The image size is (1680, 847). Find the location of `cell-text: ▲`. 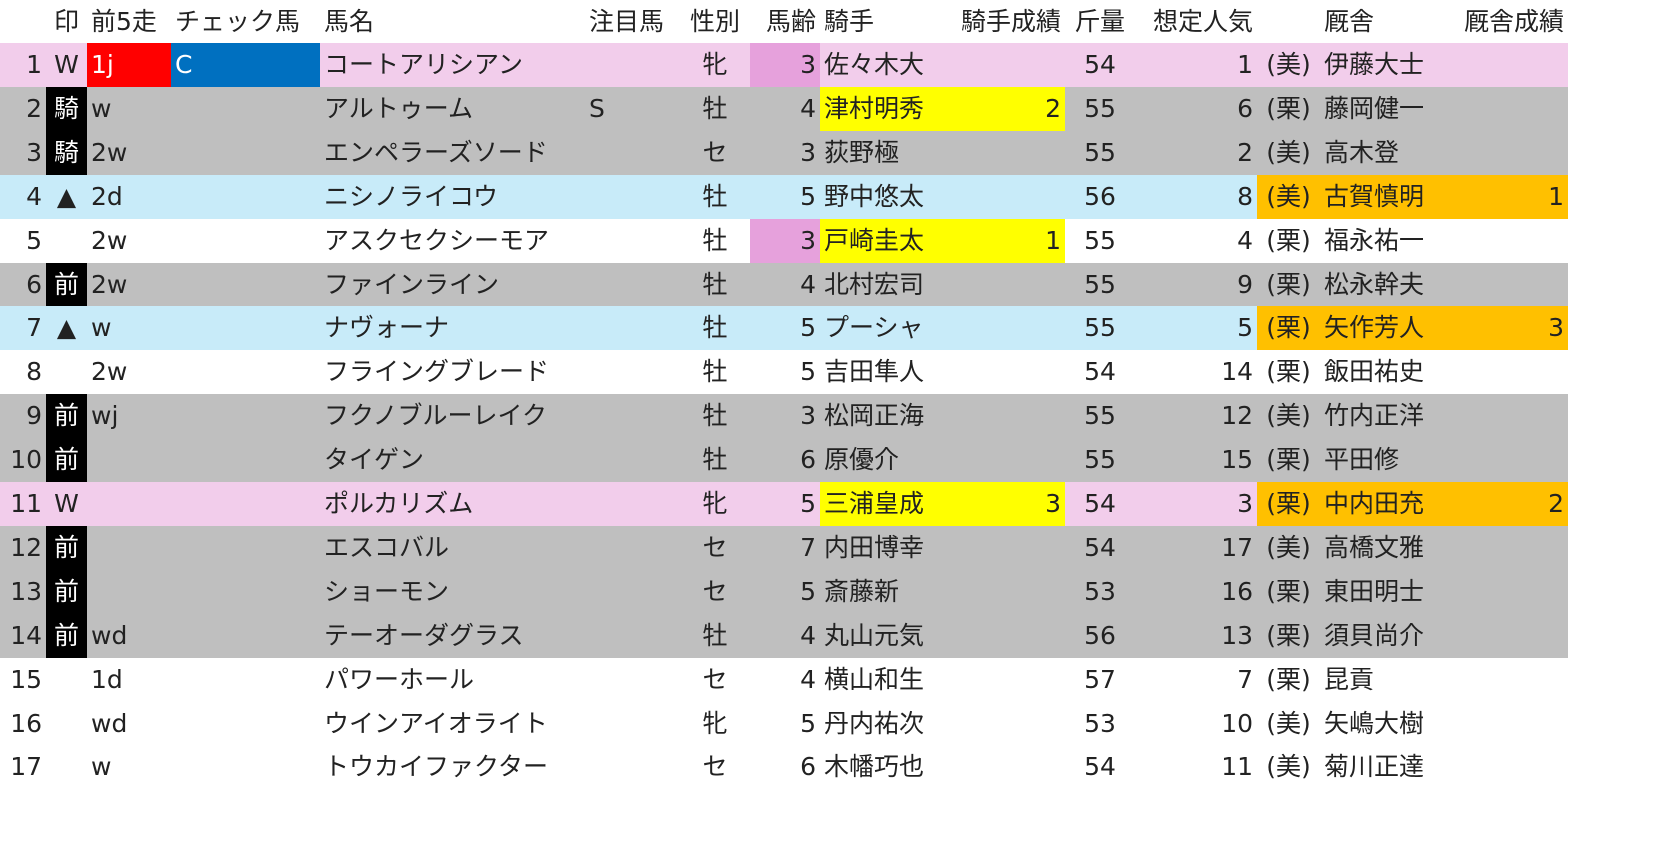

cell-text: ▲ is located at coordinates (66, 196).